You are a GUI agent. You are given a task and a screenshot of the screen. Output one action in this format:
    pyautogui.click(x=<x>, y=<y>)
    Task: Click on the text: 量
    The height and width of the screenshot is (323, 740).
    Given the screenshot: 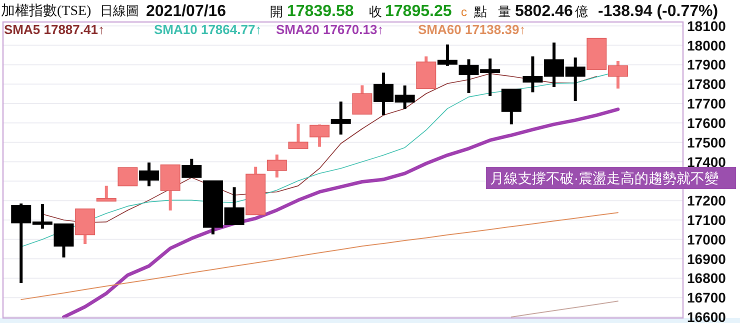 What is the action you would take?
    pyautogui.click(x=504, y=11)
    